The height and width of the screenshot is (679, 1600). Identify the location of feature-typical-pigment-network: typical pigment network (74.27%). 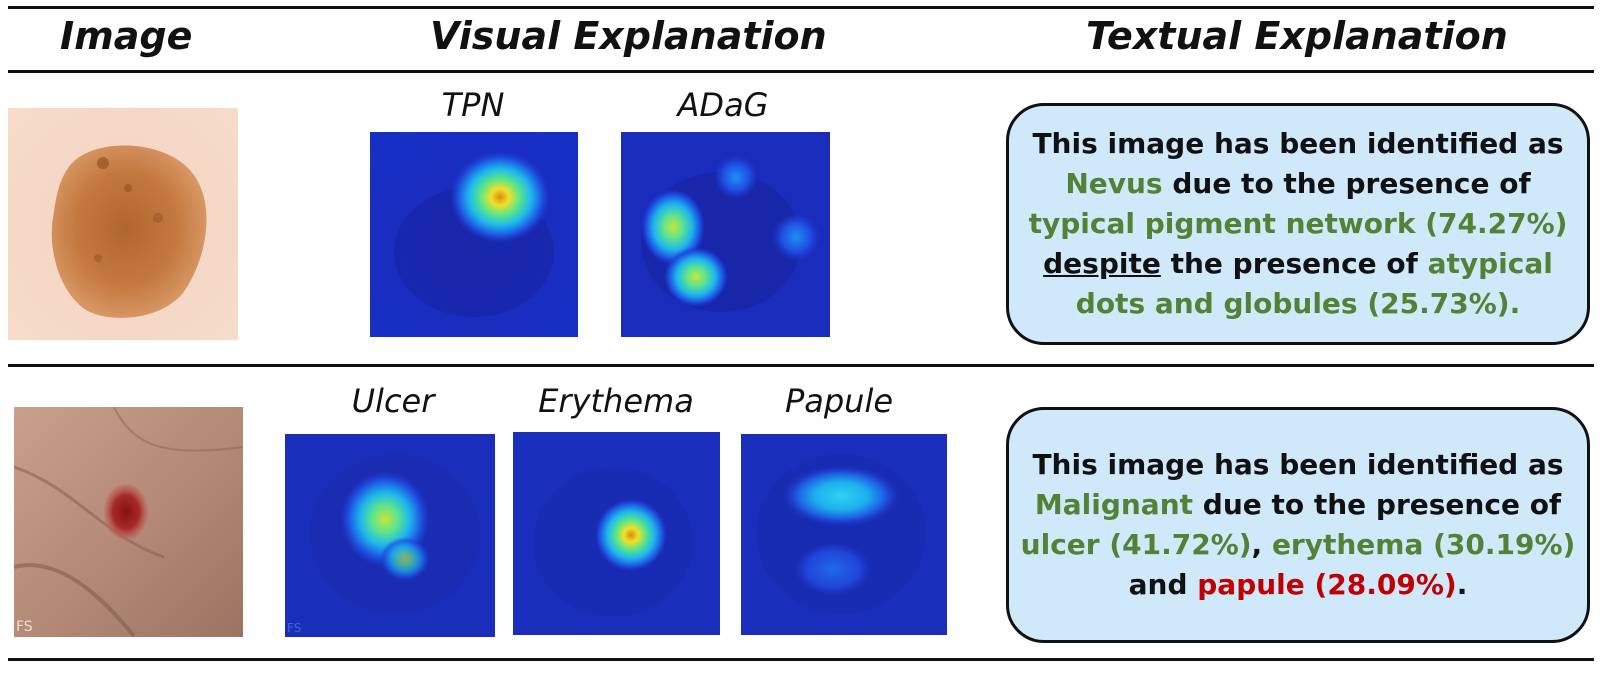
(1298, 223).